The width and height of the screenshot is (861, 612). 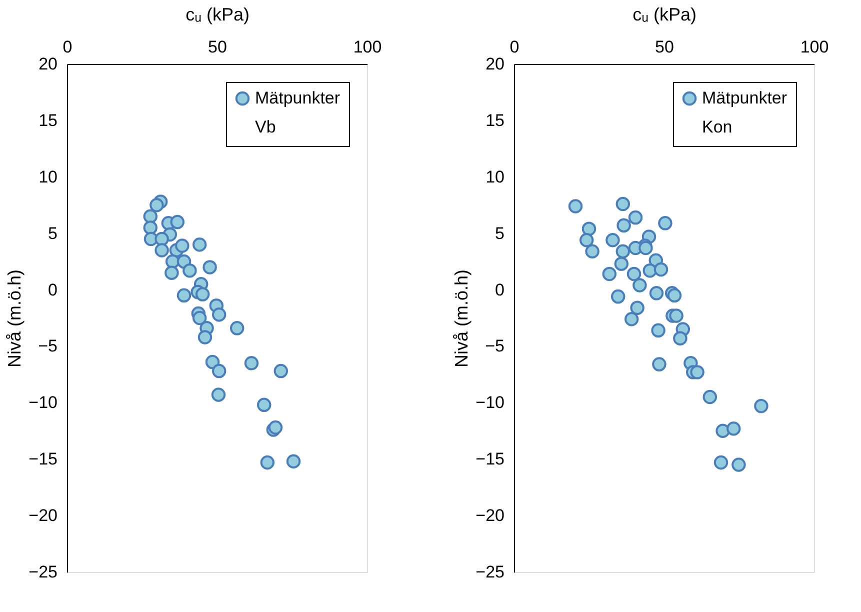 What do you see at coordinates (717, 127) in the screenshot?
I see `text: Kon` at bounding box center [717, 127].